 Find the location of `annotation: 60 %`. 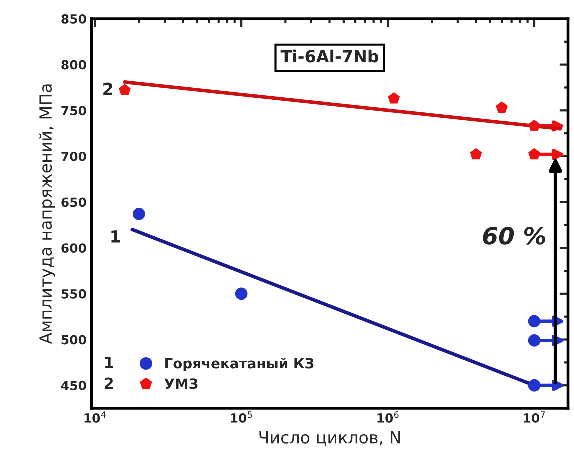

annotation: 60 % is located at coordinates (514, 236).